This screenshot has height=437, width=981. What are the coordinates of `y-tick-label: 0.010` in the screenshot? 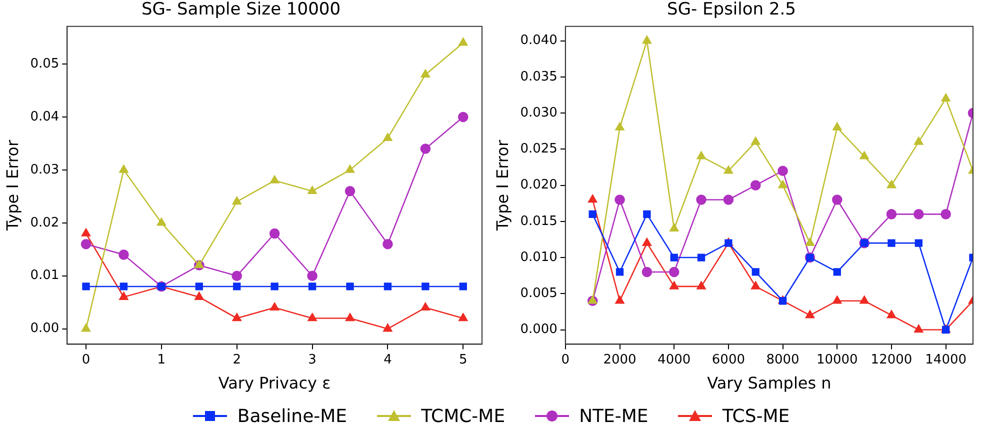 It's located at (539, 257).